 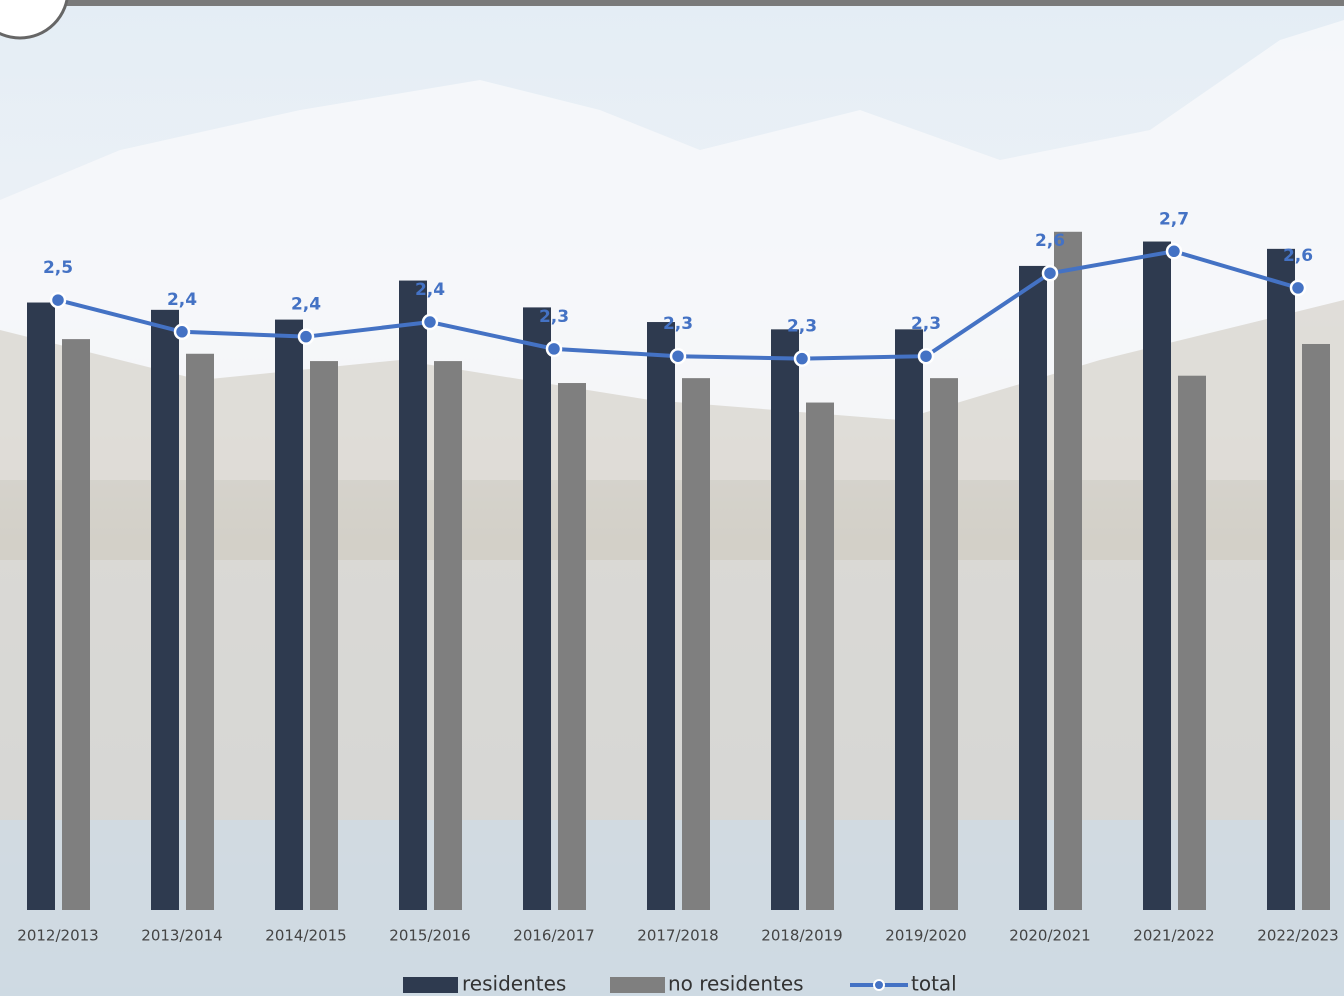 I want to click on x-tick-label: 2020/2021, so click(x=1049, y=936).